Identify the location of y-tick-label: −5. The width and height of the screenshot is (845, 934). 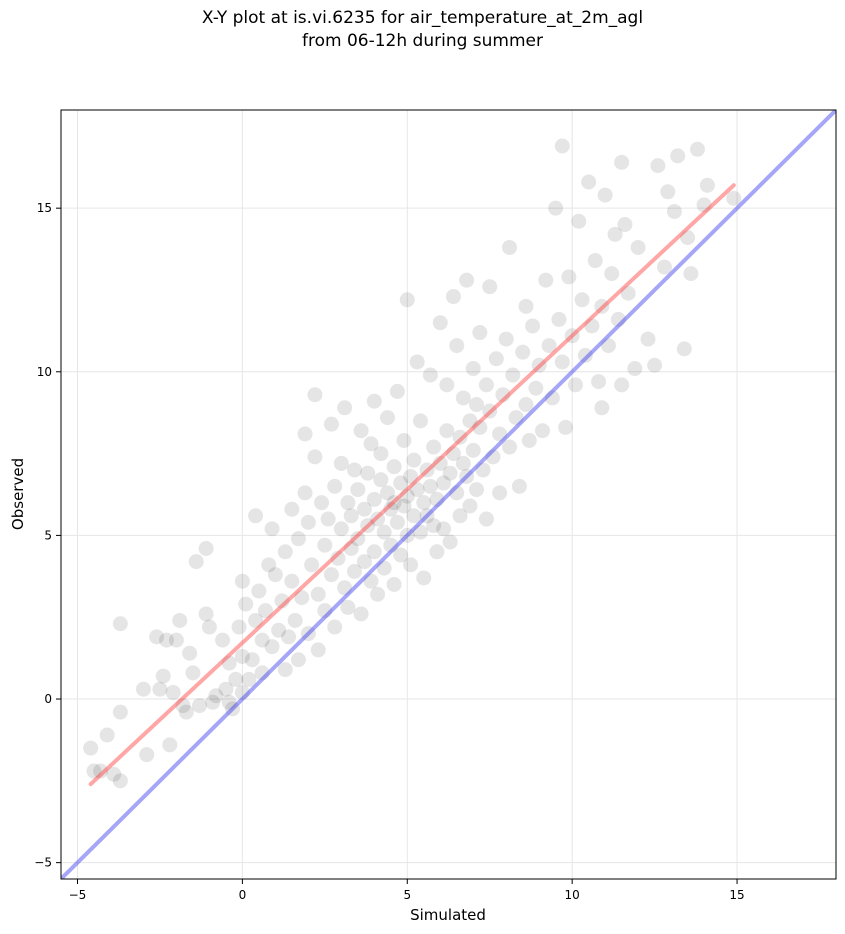
(43, 863).